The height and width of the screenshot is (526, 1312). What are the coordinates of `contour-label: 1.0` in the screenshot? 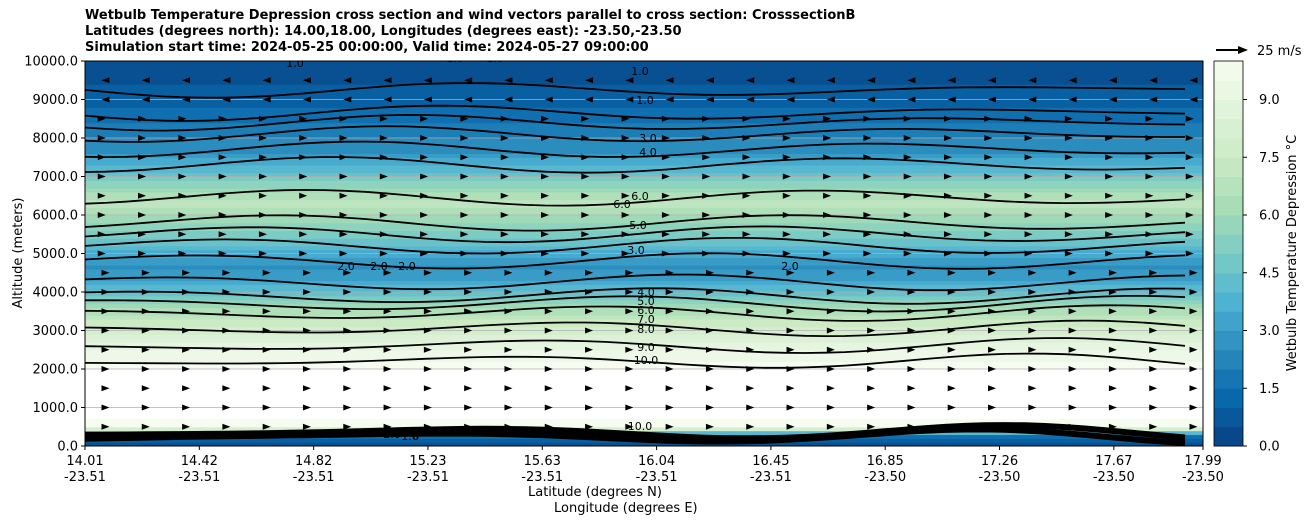 It's located at (295, 63).